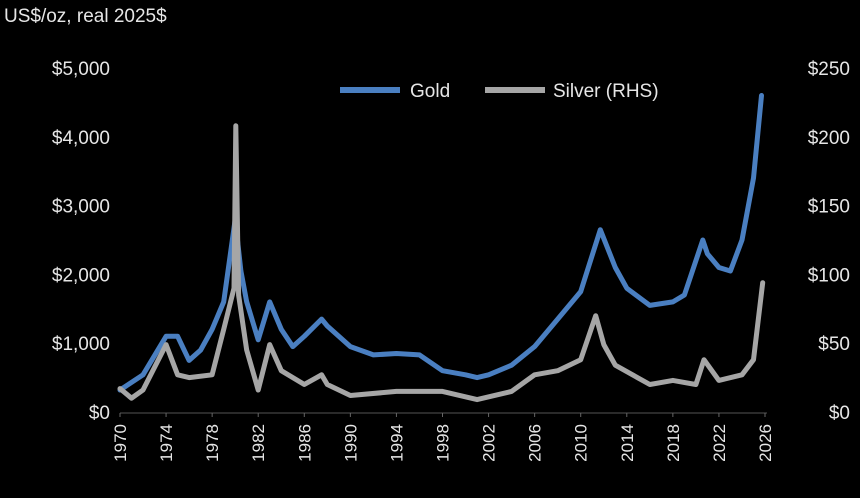  I want to click on right-axis-tick-label: $100, so click(829, 275).